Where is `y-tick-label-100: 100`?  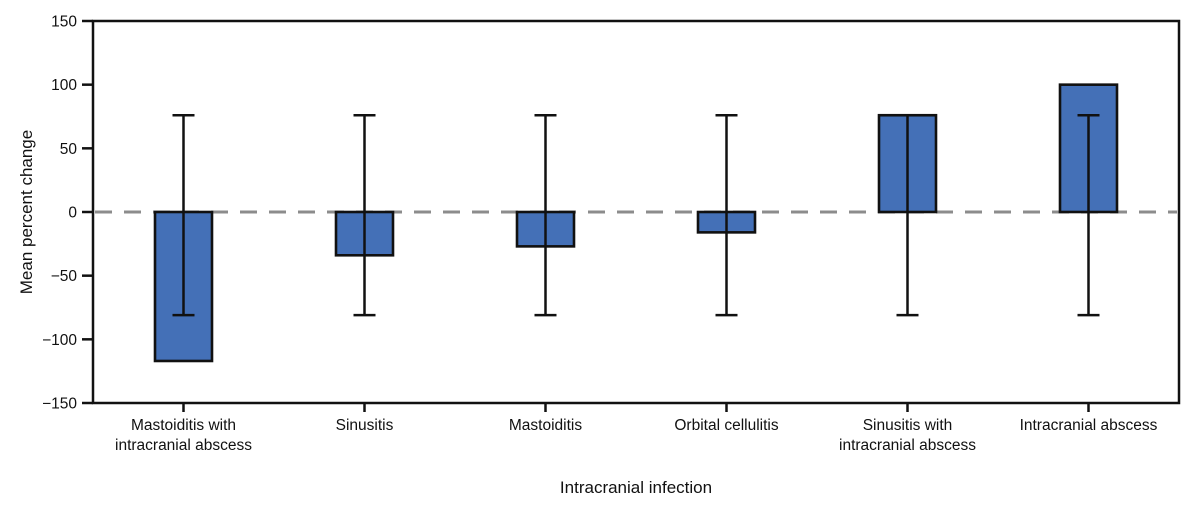
y-tick-label-100: 100 is located at coordinates (64, 85).